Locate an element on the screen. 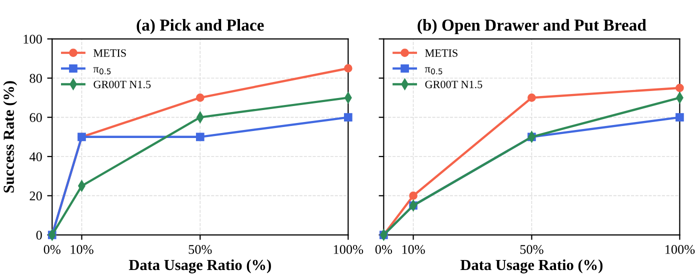  y-tick-label: 80 is located at coordinates (36, 78).